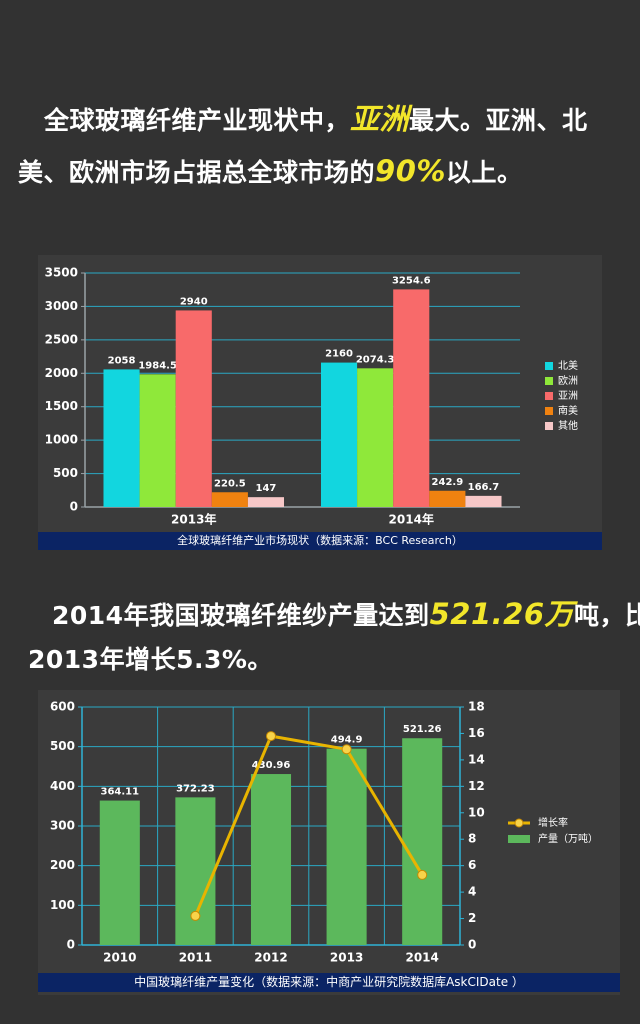  What do you see at coordinates (62, 707) in the screenshot?
I see `y-tick-label: 600` at bounding box center [62, 707].